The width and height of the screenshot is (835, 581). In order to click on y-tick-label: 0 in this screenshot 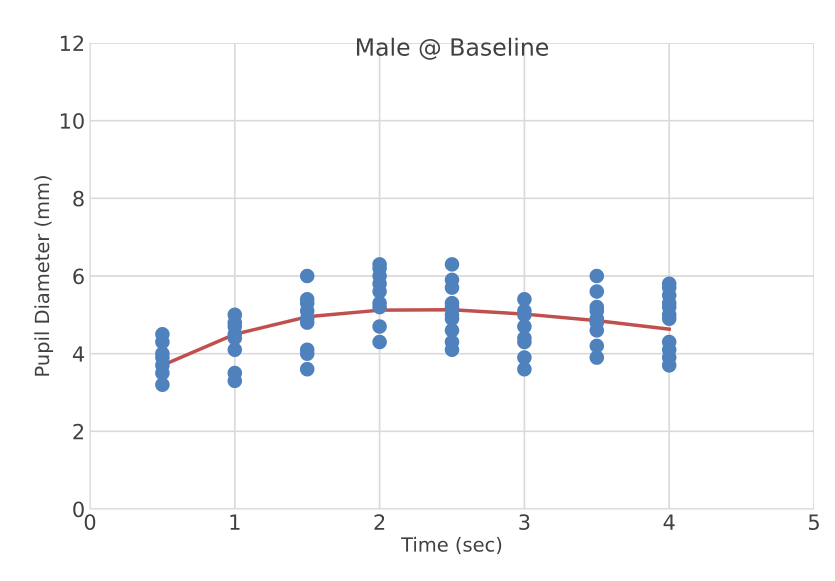, I will do `click(78, 509)`.